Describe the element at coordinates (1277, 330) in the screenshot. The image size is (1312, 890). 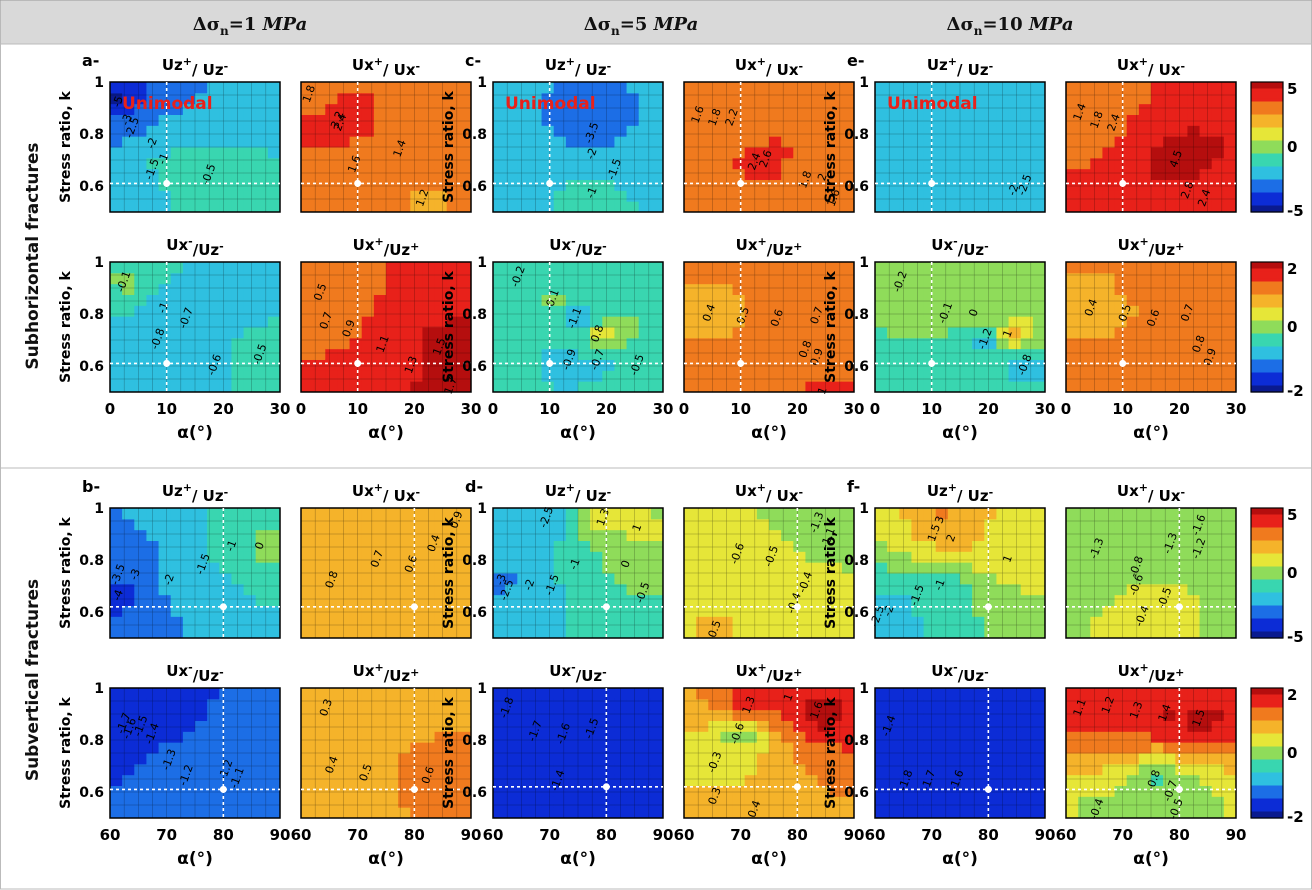
I see `colorbar-2: 20-2` at that location.